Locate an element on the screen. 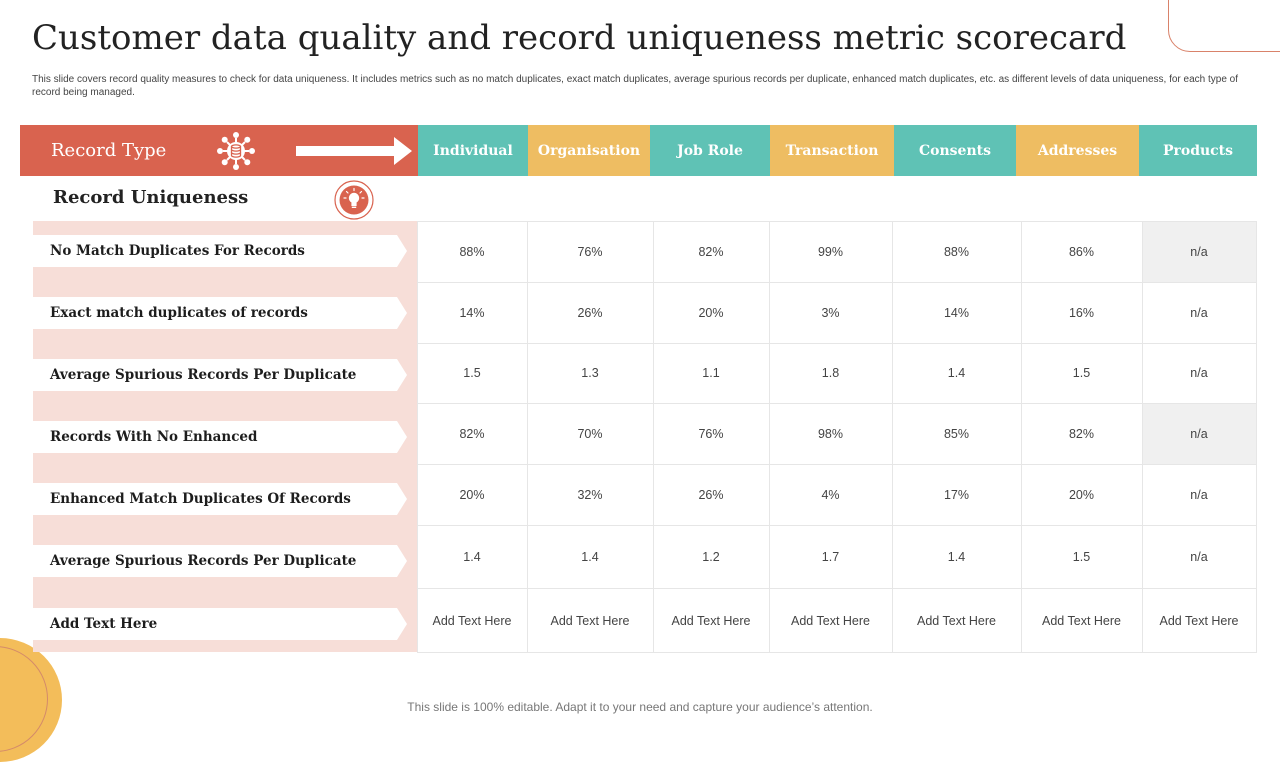 The height and width of the screenshot is (762, 1280). table-cell: 1.1 is located at coordinates (711, 373).